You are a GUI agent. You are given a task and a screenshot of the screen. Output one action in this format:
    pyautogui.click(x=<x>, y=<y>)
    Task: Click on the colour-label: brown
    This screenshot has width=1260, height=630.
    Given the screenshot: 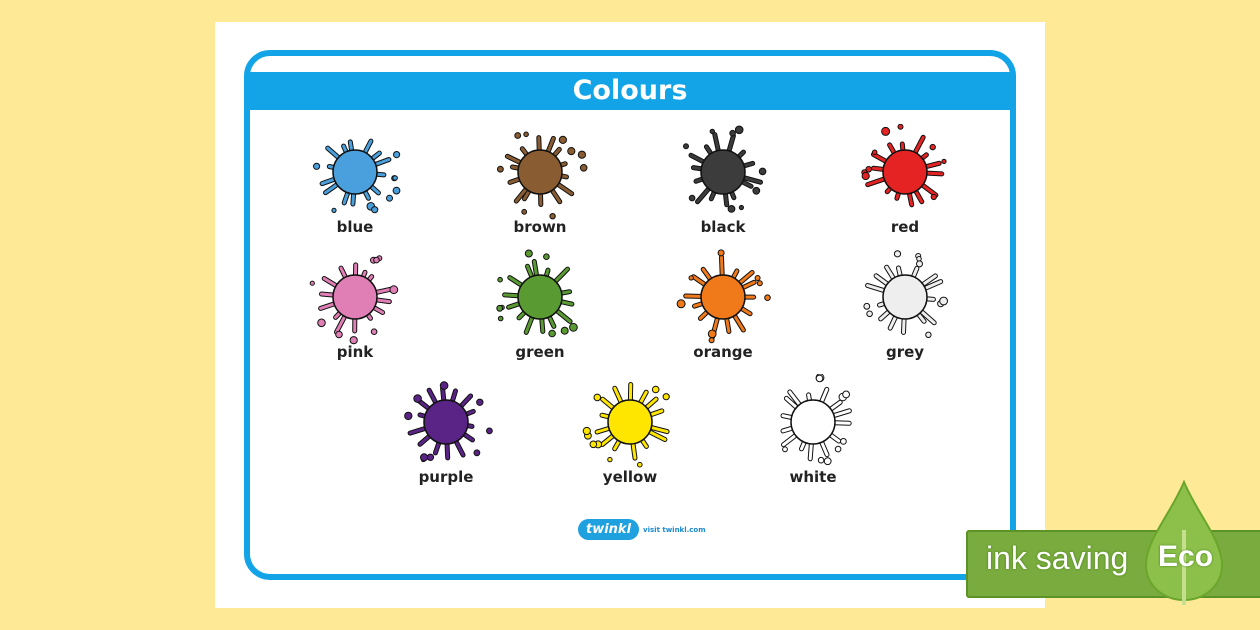 What is the action you would take?
    pyautogui.click(x=540, y=227)
    